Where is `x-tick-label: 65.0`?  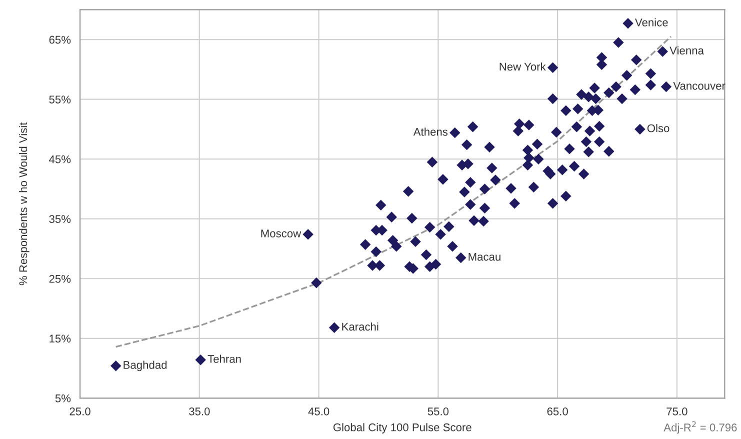
x-tick-label: 65.0 is located at coordinates (557, 411).